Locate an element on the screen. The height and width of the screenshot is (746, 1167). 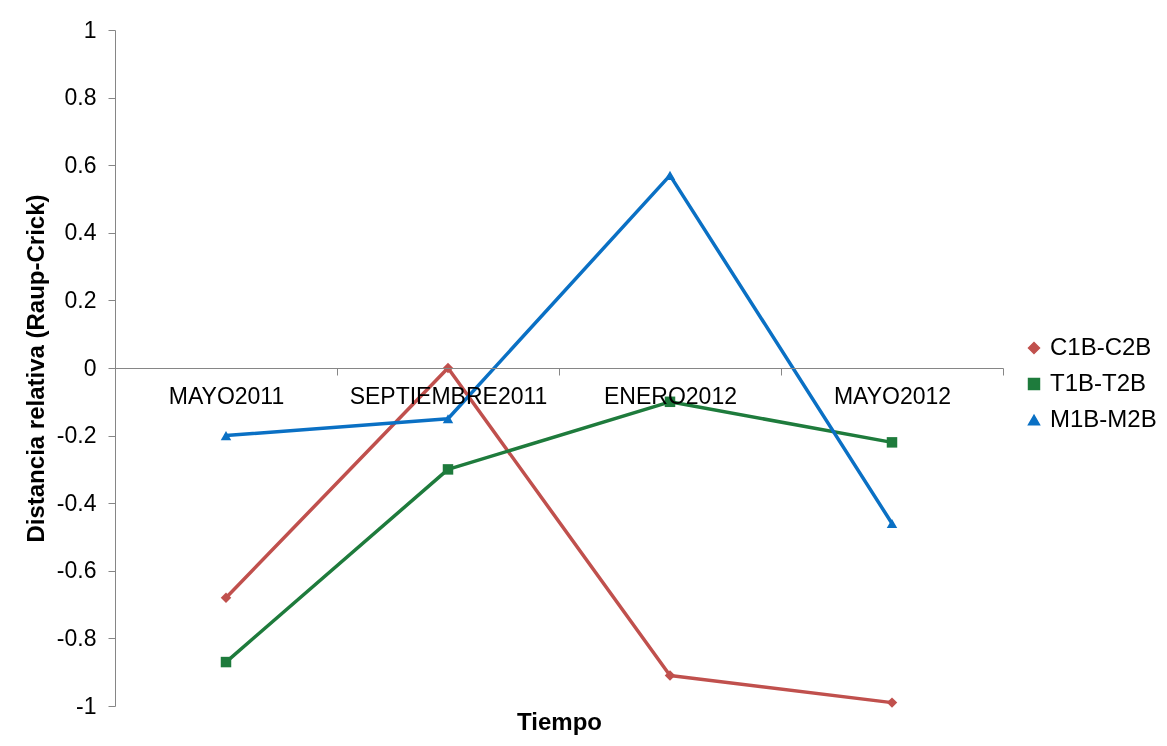
x-axis-title: Tiempo is located at coordinates (559, 721).